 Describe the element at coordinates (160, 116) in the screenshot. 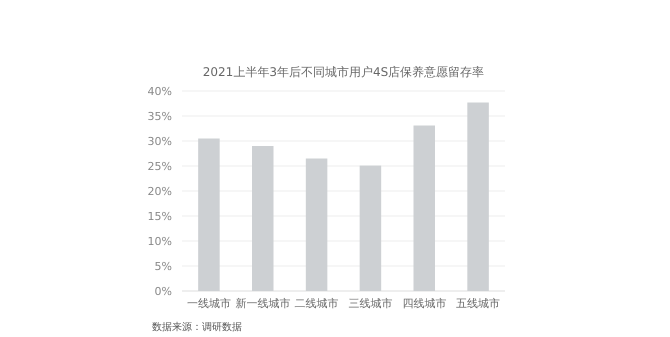

I see `y-tick-label: 35%` at that location.